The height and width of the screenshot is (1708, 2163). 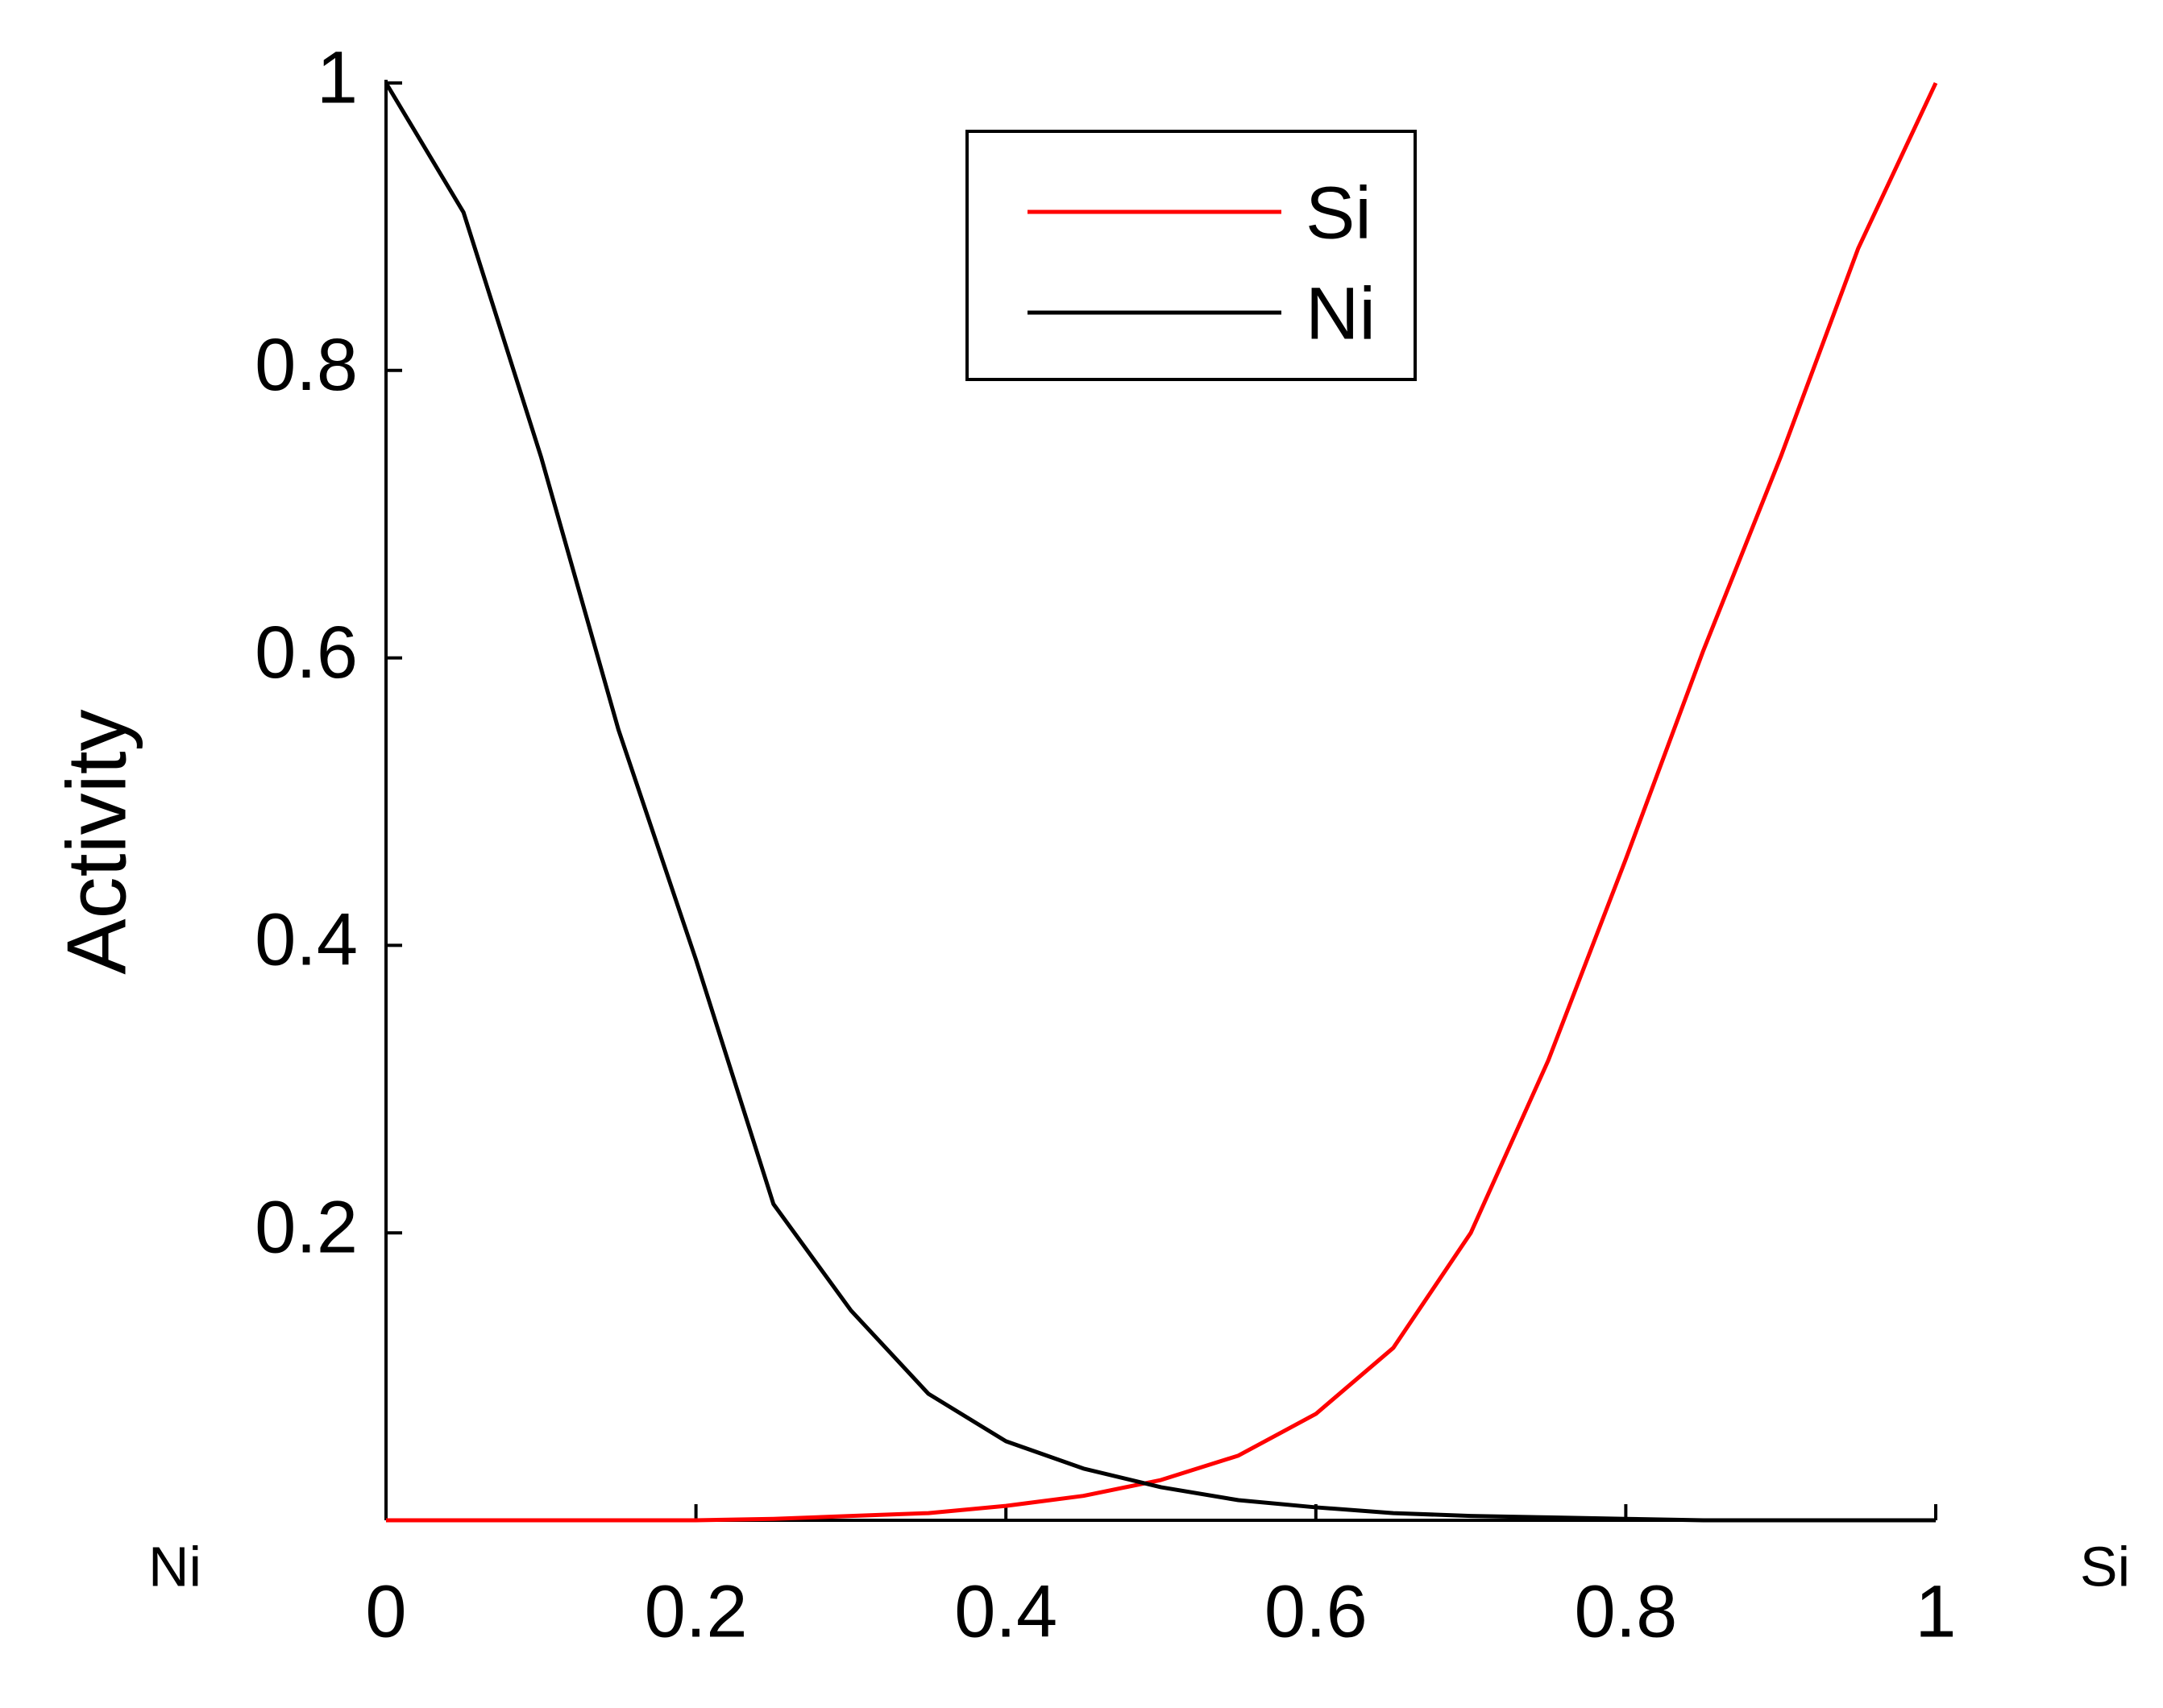 I want to click on y-tick-label: 1, so click(x=337, y=77).